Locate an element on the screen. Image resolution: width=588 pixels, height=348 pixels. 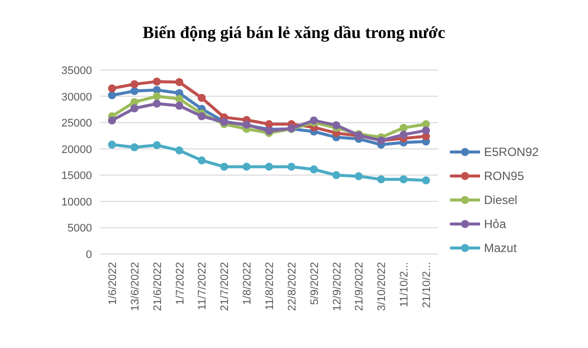
x-tick-label: 21/7/2022 is located at coordinates (225, 286).